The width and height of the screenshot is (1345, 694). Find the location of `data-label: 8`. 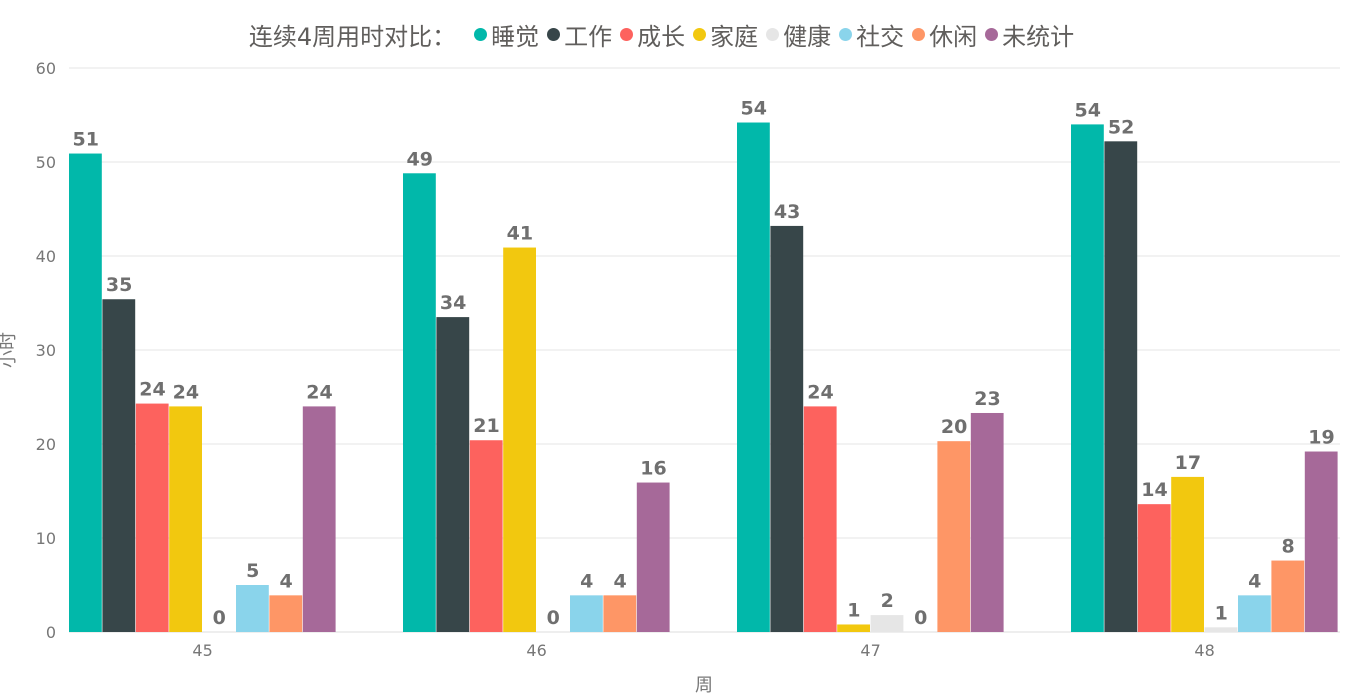

data-label: 8 is located at coordinates (1287, 547).